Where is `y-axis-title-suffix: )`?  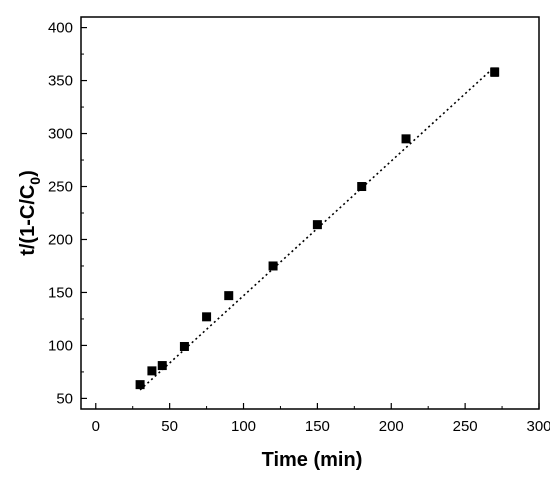
y-axis-title-suffix: ) is located at coordinates (28, 173).